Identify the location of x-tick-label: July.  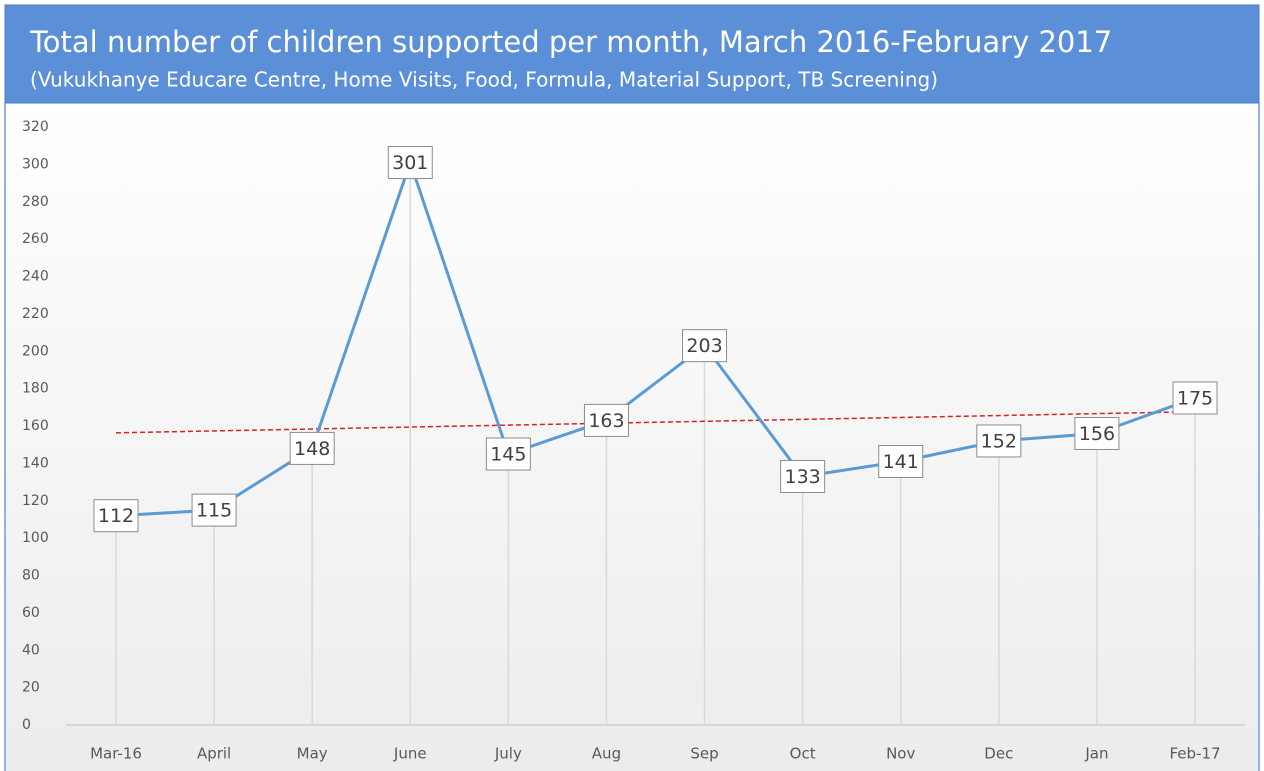
(508, 754).